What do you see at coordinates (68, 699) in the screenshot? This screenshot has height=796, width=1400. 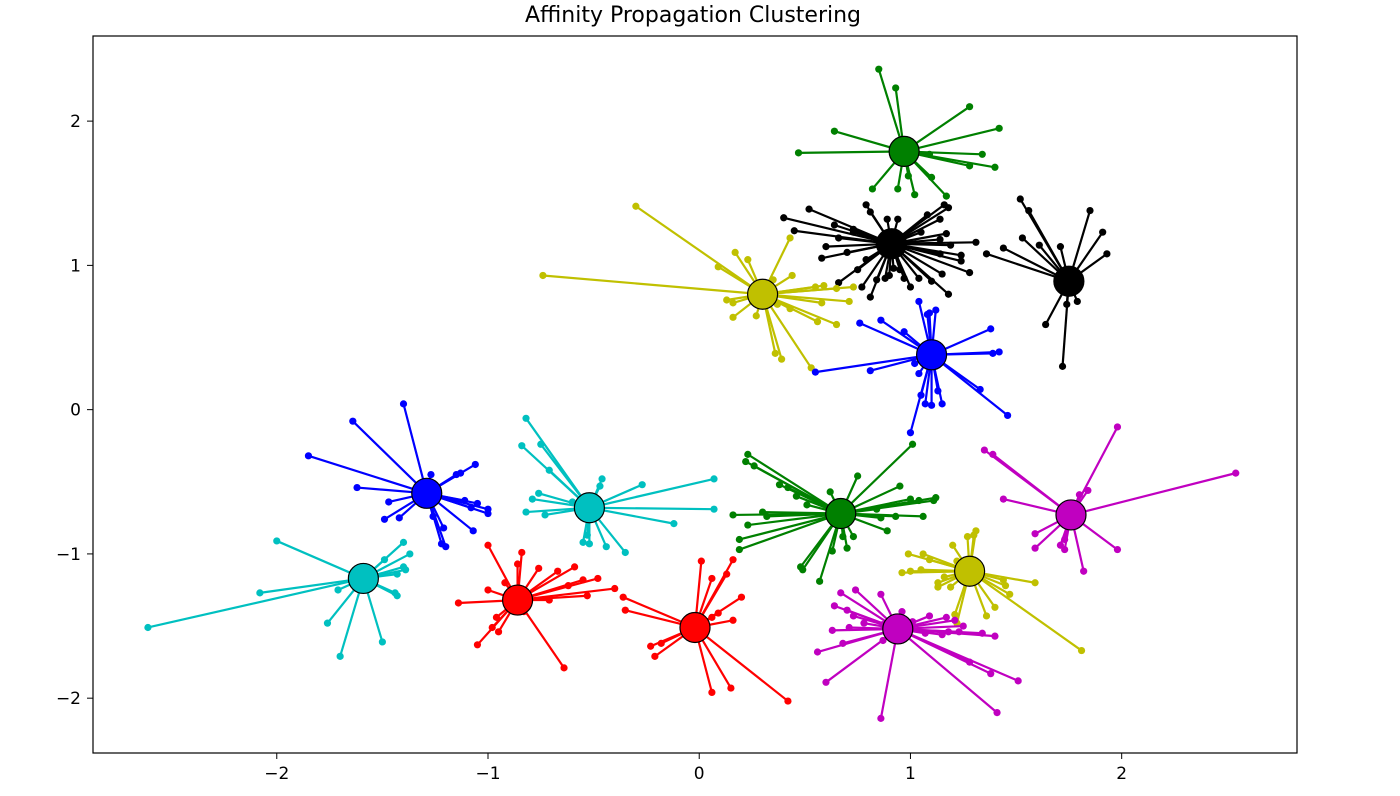 I see `y-tick-label: −2` at bounding box center [68, 699].